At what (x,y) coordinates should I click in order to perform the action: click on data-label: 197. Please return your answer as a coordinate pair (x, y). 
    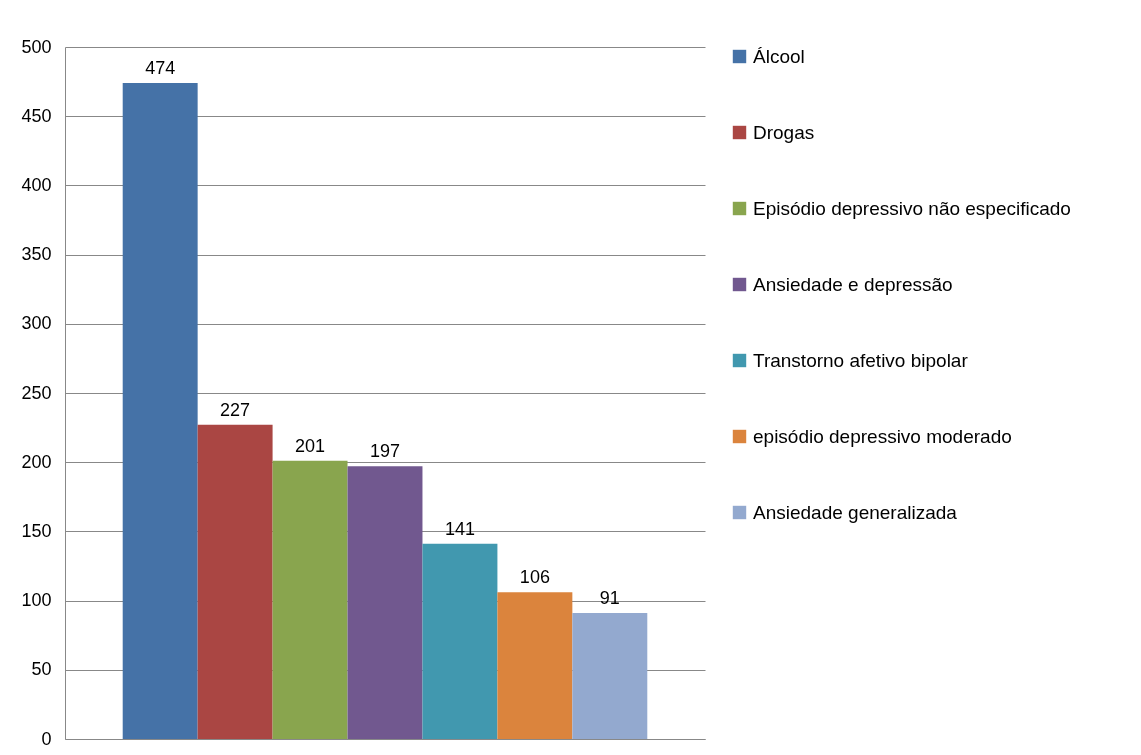
    Looking at the image, I should click on (385, 451).